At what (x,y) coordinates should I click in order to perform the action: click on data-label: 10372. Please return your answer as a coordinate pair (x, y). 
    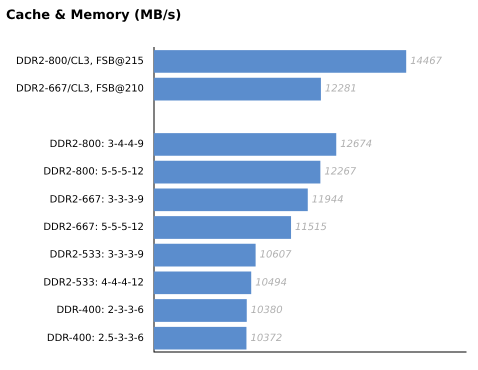
    Looking at the image, I should click on (266, 338).